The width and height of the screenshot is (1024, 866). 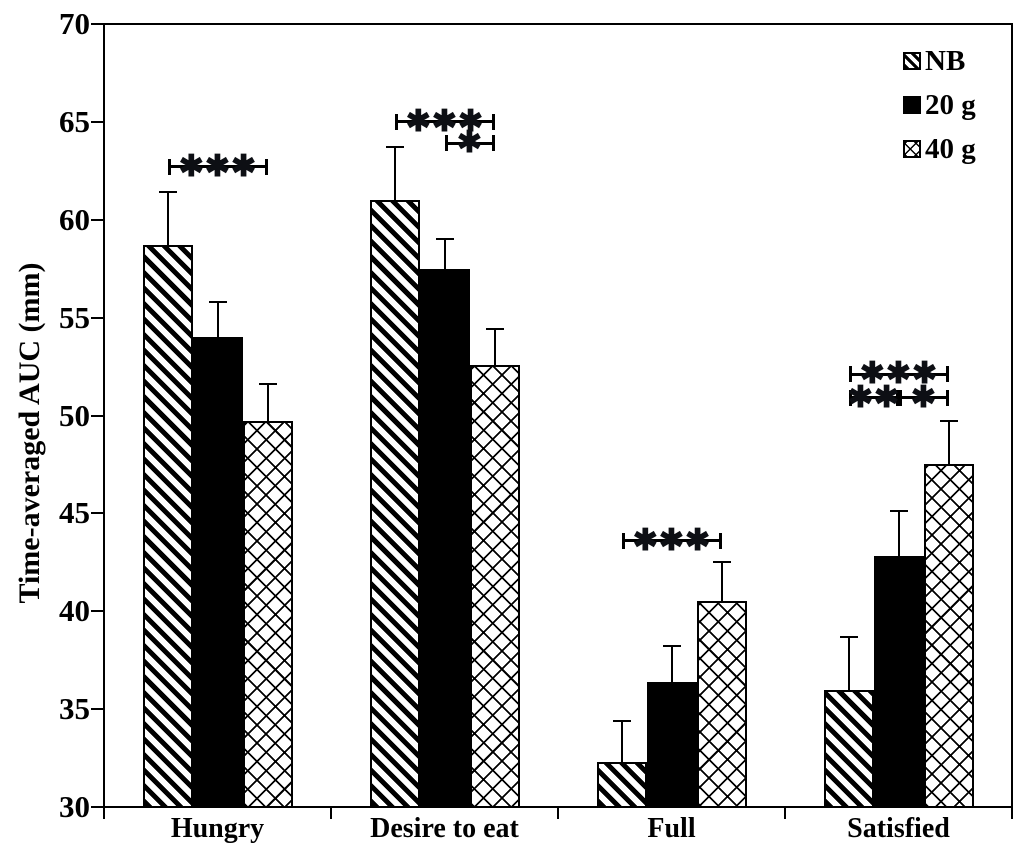 I want to click on sig-bracket-full-3-line, so click(x=672, y=541).